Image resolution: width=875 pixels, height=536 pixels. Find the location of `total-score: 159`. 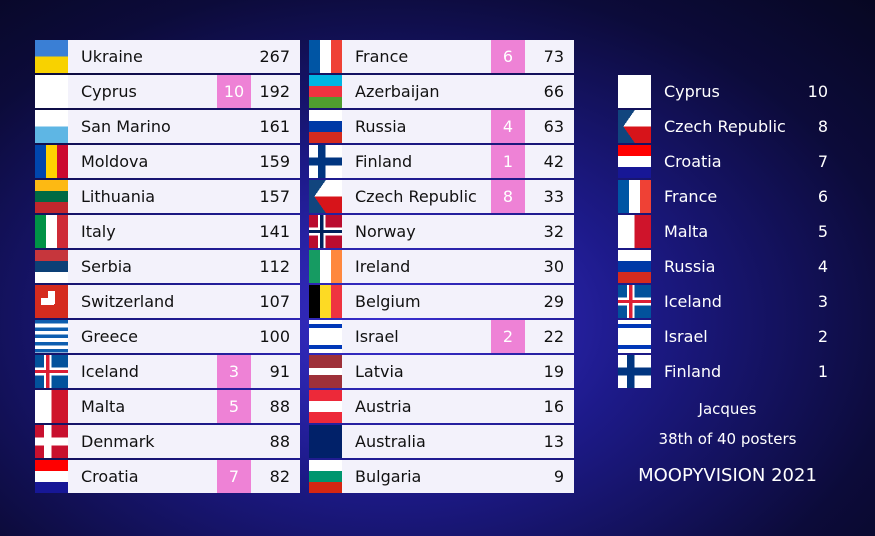

total-score: 159 is located at coordinates (274, 161).